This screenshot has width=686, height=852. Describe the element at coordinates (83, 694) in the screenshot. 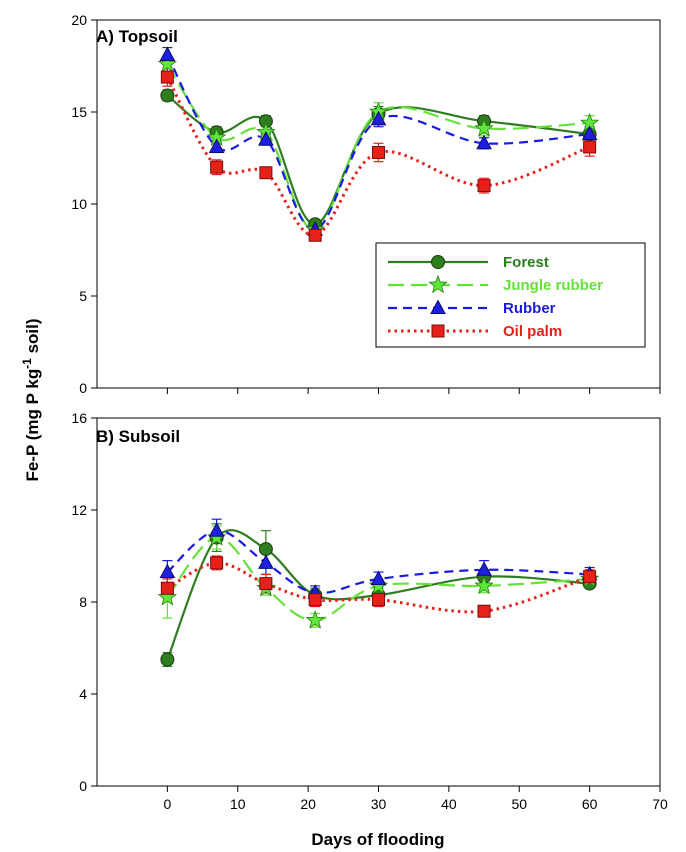

I see `y-tick-label: 4` at that location.